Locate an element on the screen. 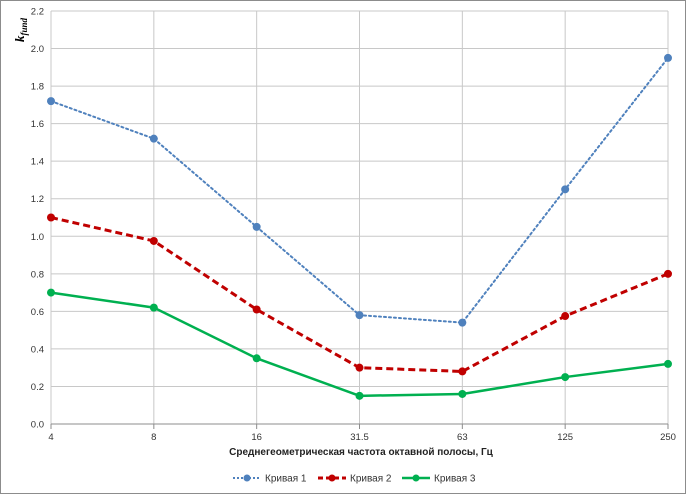 The image size is (686, 494). x-tick-labels: 4 8 16 31.5 63 125 250 is located at coordinates (362, 437).